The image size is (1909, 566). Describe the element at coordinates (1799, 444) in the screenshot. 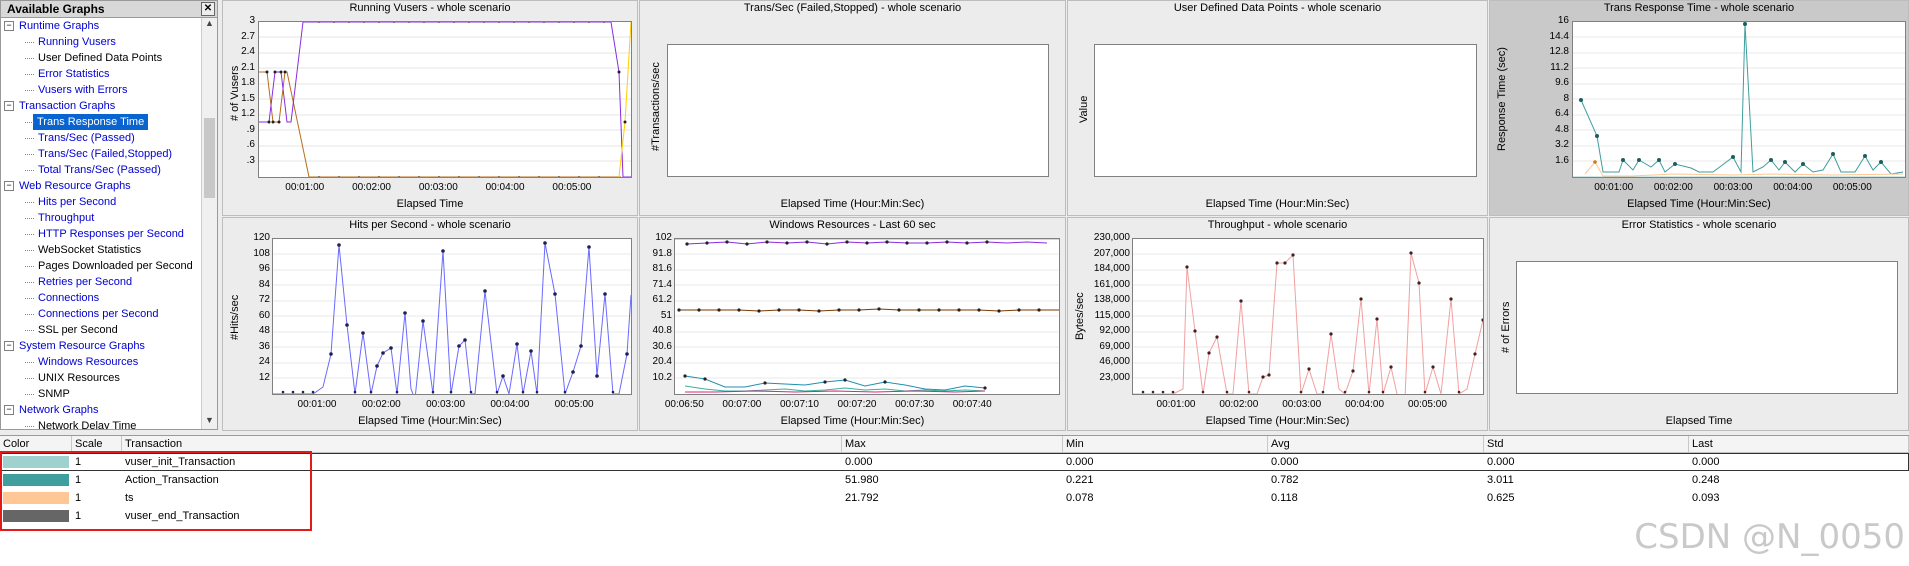

I see `col-last: Last` at that location.